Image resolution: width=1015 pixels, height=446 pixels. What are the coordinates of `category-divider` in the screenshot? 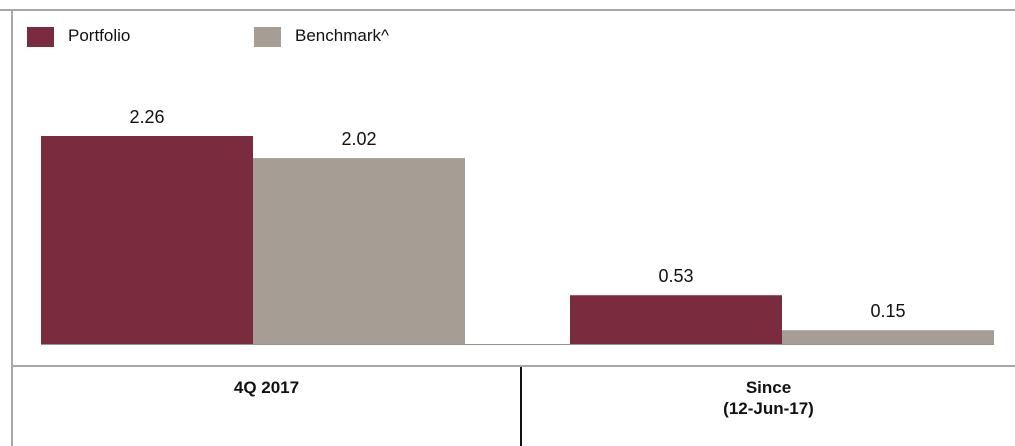 It's located at (521, 406).